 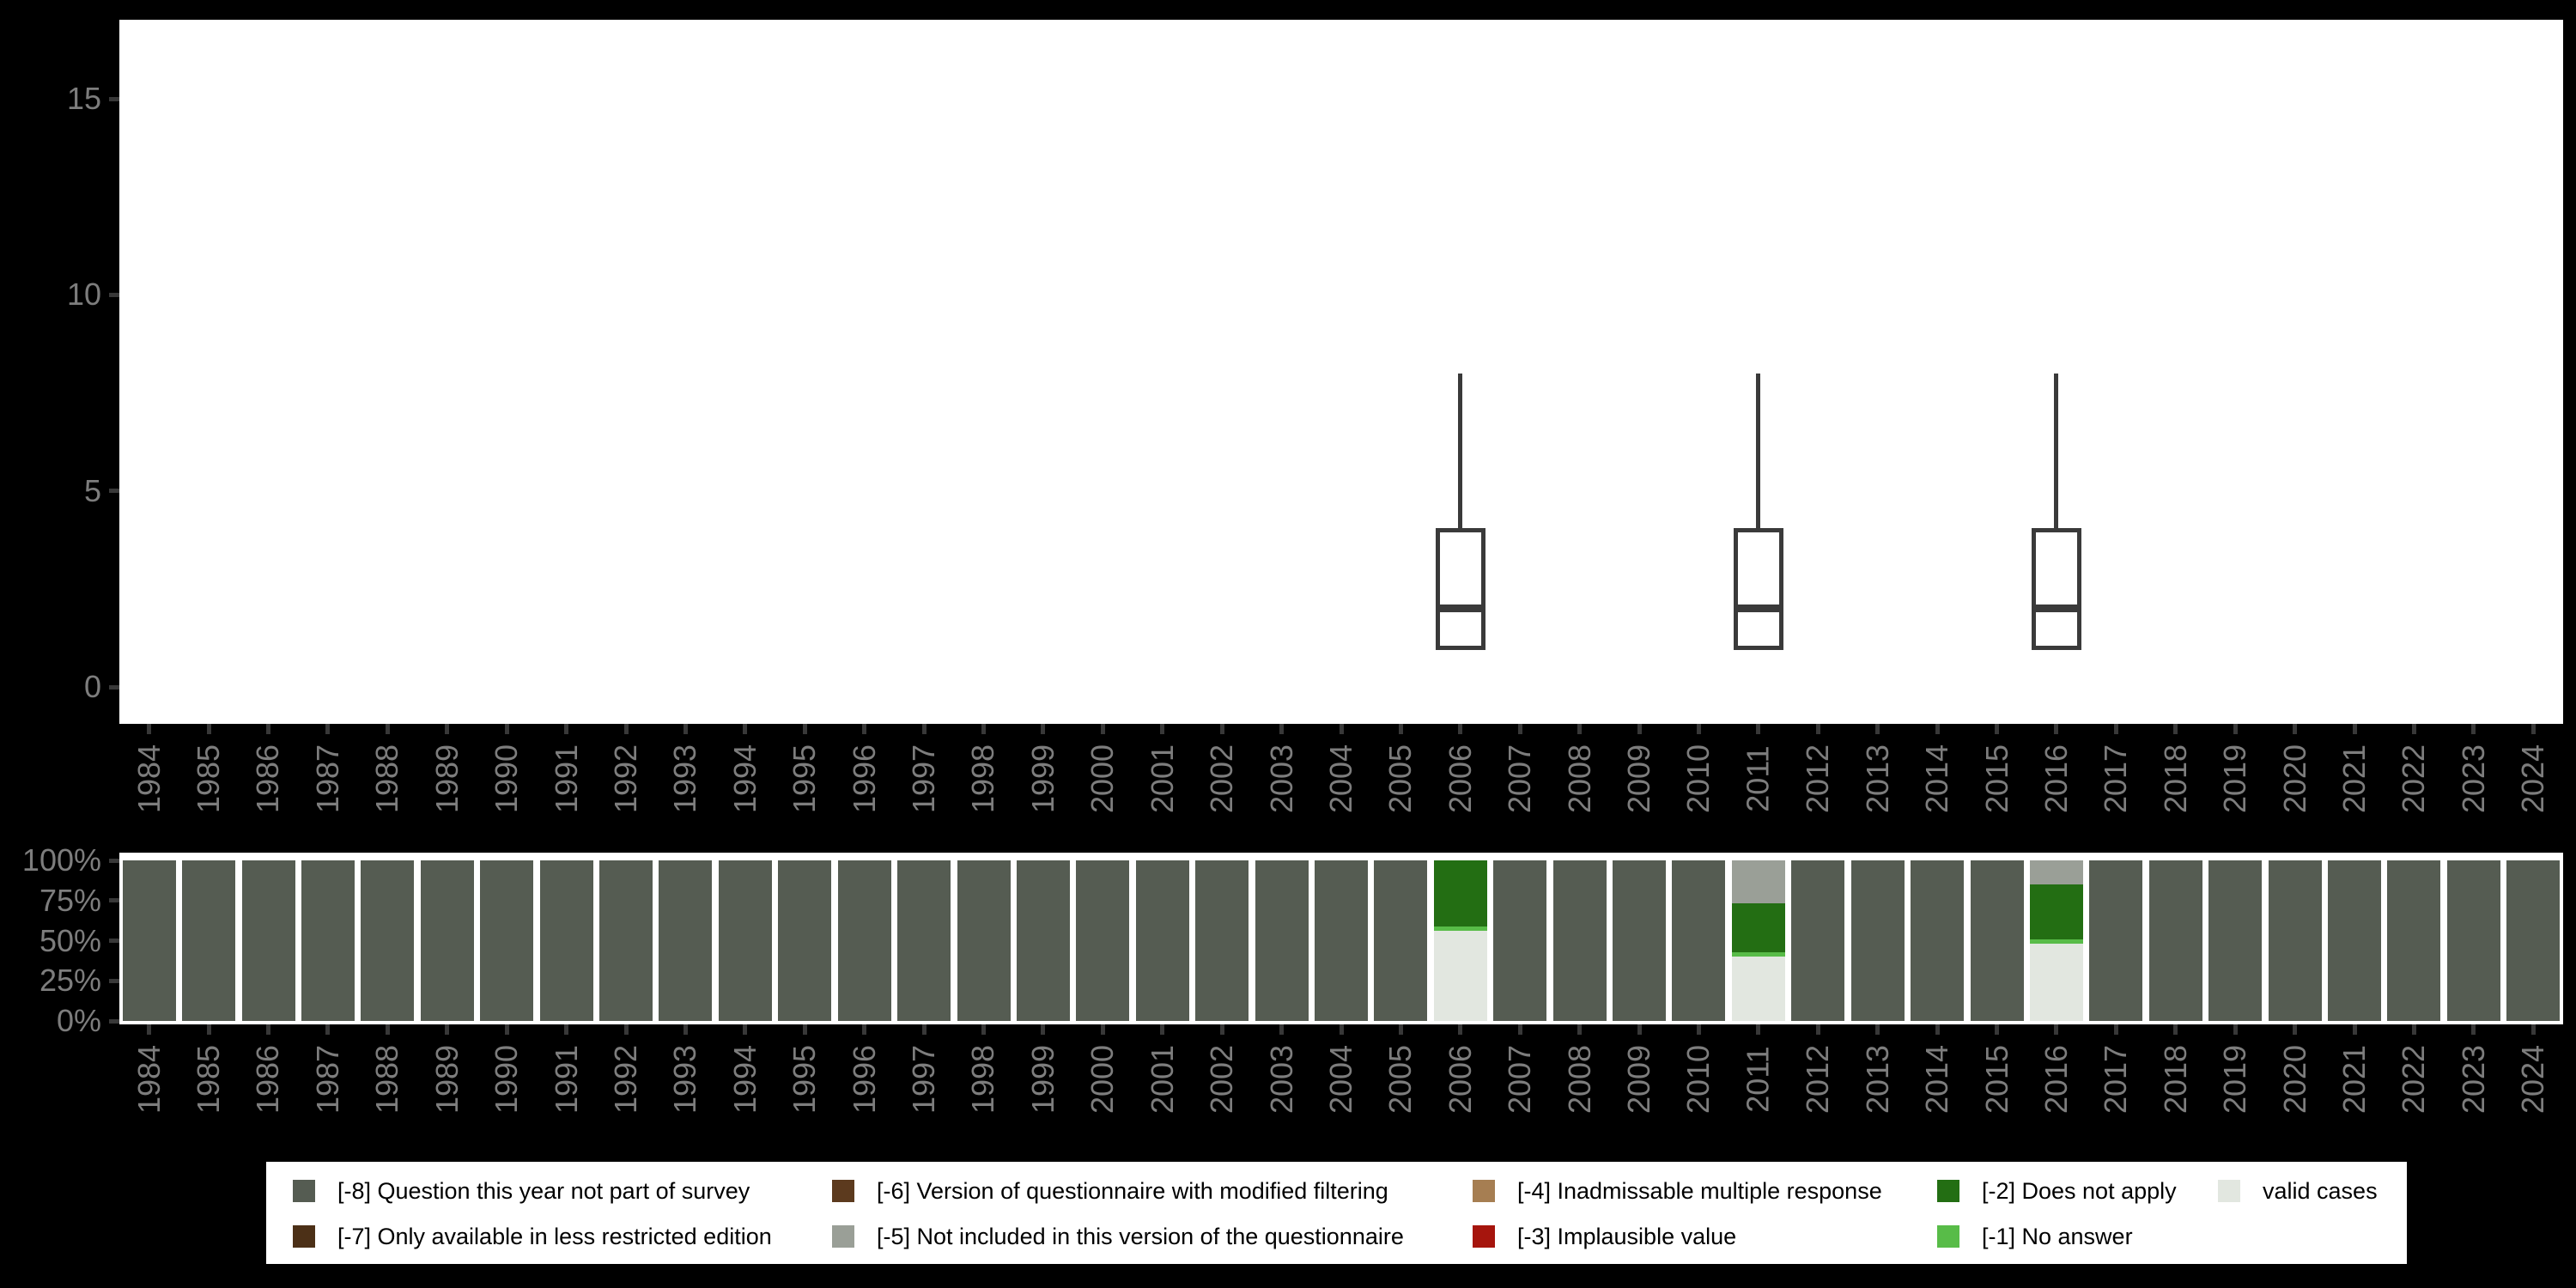 What do you see at coordinates (304, 1236) in the screenshot?
I see `legend-swatch--7` at bounding box center [304, 1236].